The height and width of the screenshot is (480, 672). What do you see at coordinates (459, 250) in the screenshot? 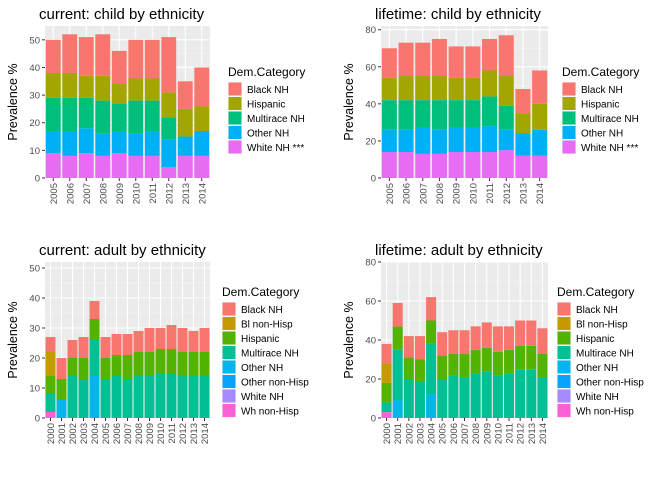
I see `chart-title: lifetime: adult by ethnicity` at bounding box center [459, 250].